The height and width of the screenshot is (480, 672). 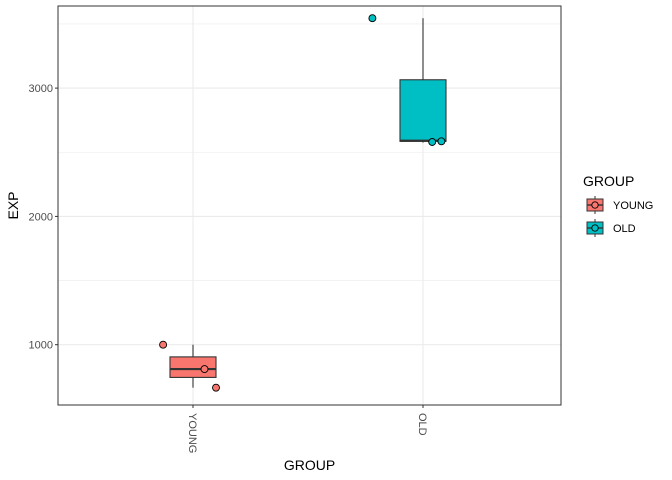 I want to click on legend-key-young, so click(x=595, y=205).